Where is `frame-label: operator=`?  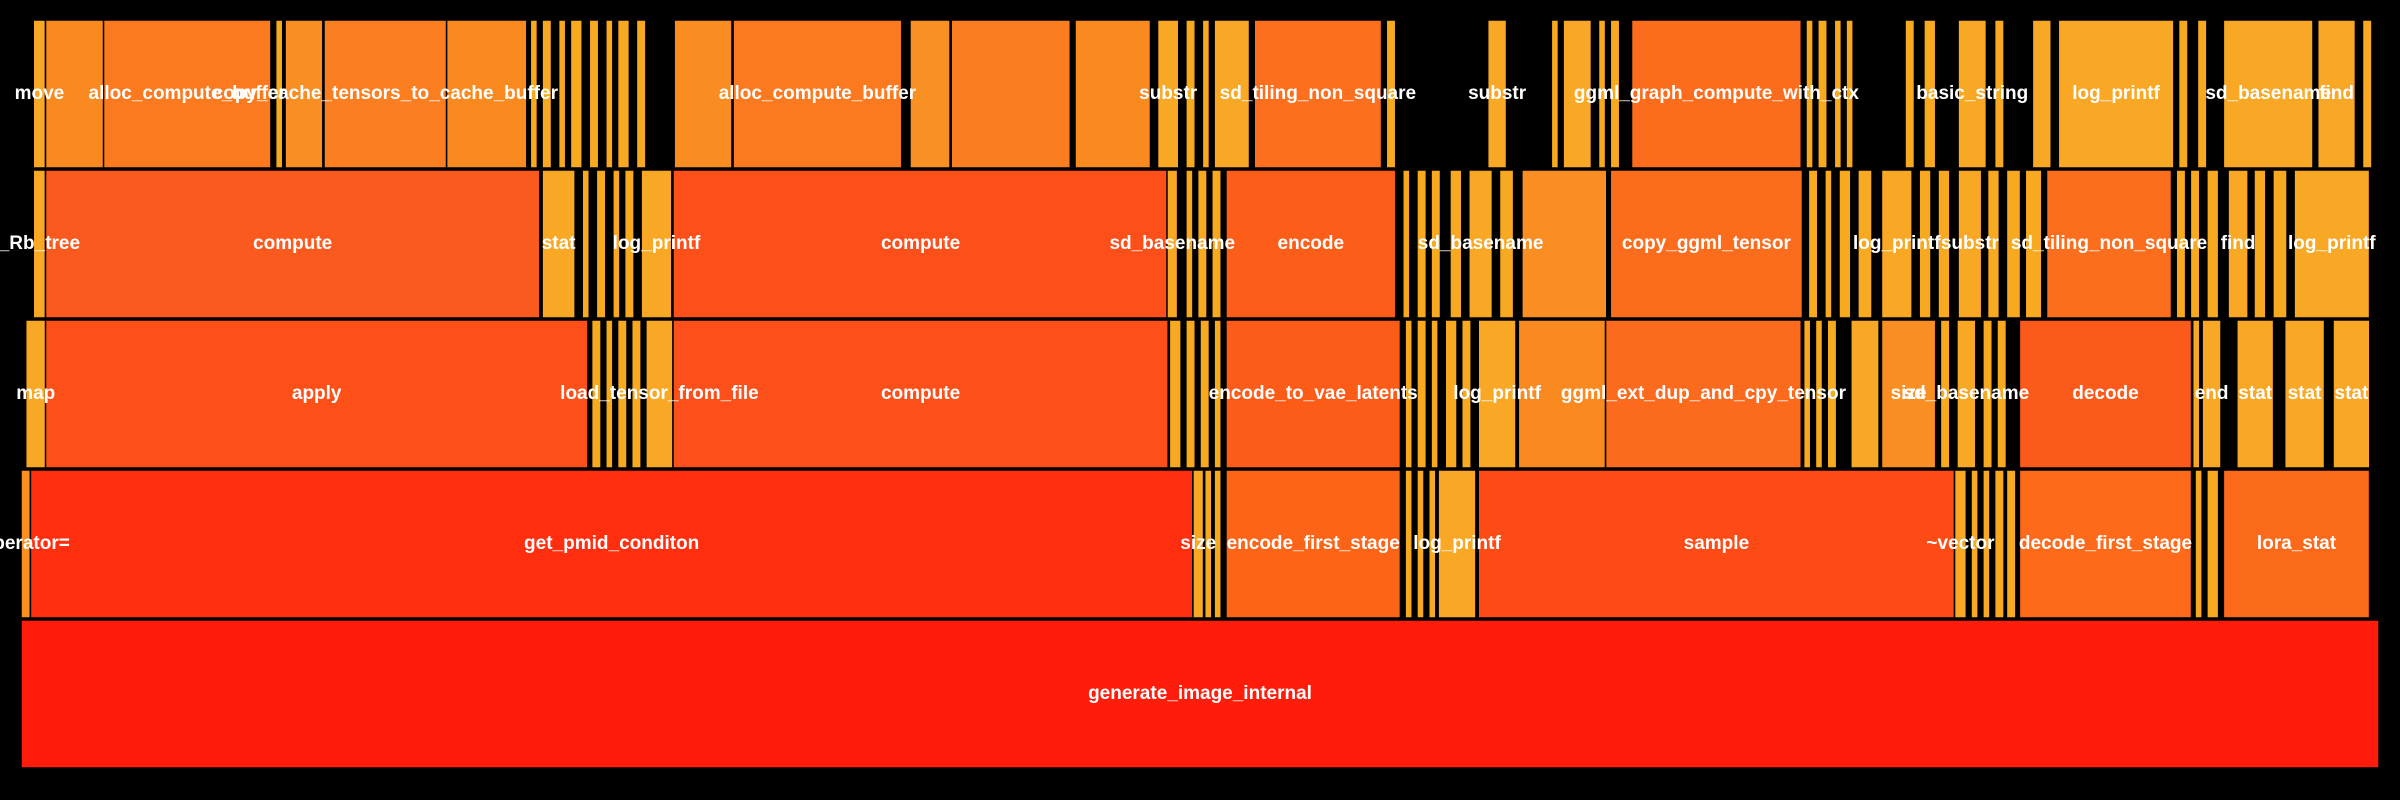
frame-label: operator= is located at coordinates (35, 543).